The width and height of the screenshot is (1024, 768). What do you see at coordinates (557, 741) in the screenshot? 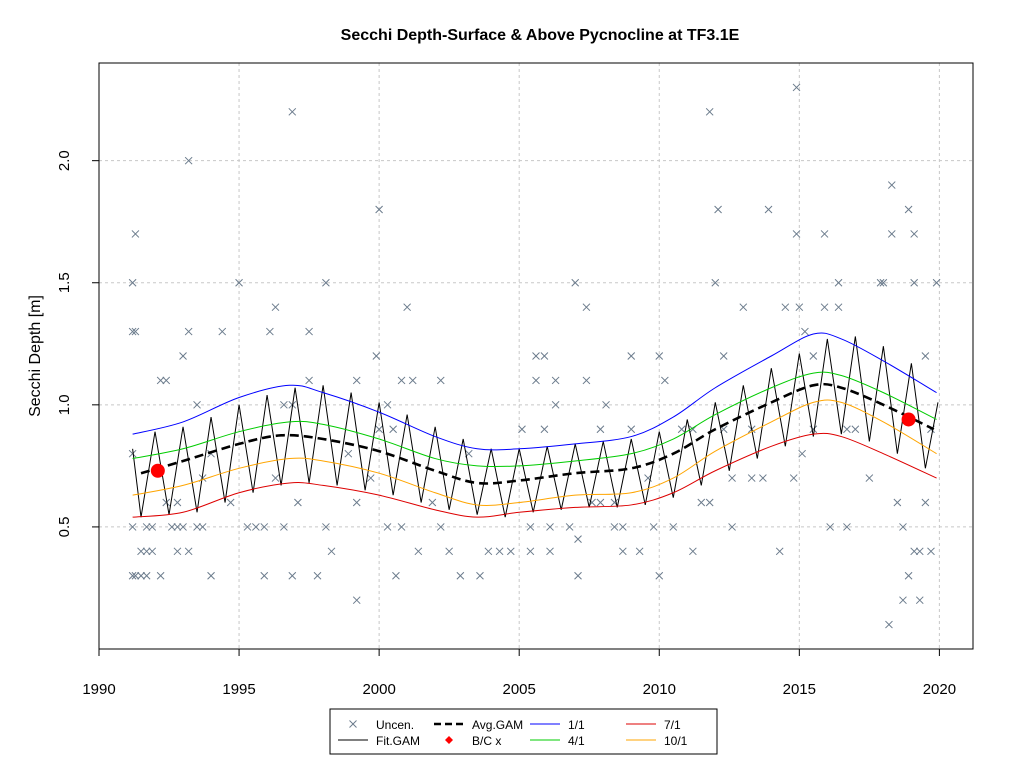
I see `legend-item: 4/1` at bounding box center [557, 741].